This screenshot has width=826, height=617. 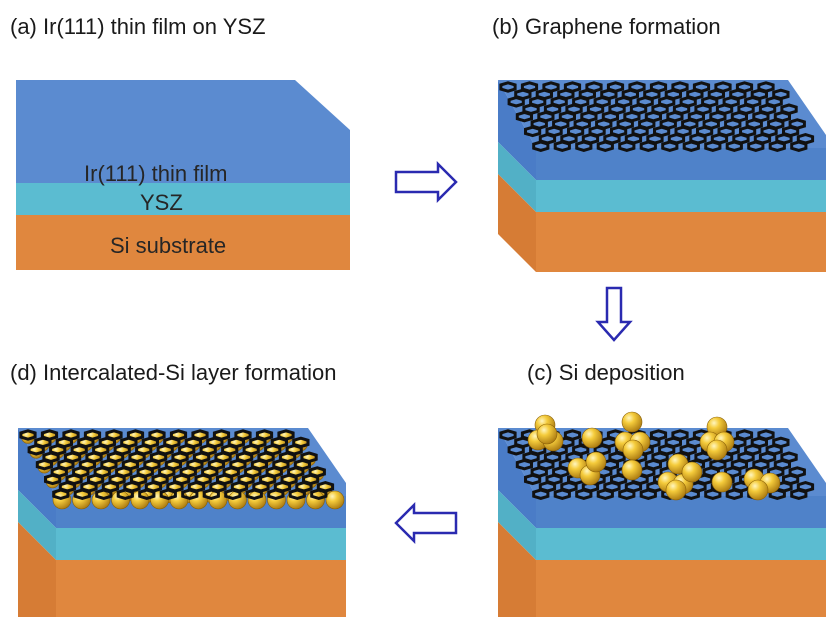 What do you see at coordinates (182, 522) in the screenshot?
I see `panel-d-stack` at bounding box center [182, 522].